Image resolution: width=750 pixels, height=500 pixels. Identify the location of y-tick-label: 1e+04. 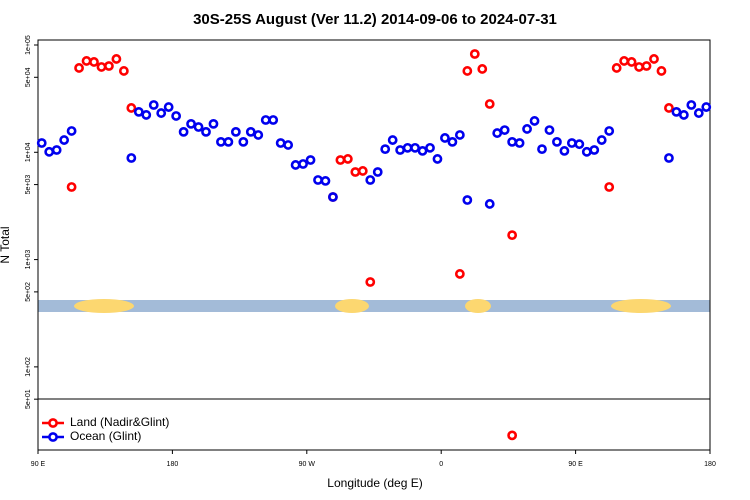
(28, 152).